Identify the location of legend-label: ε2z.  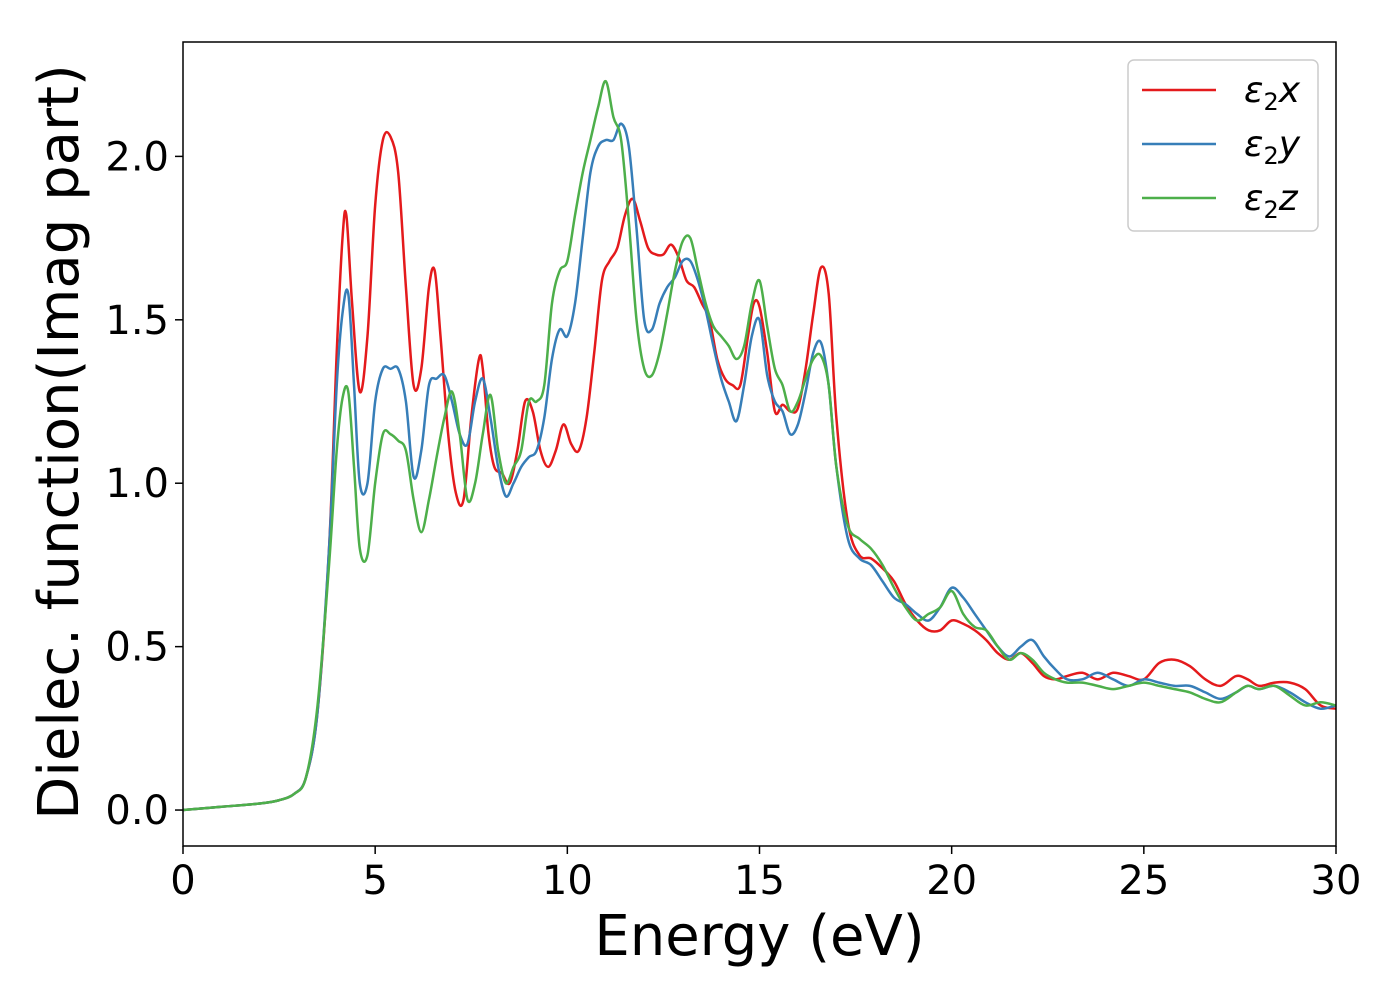
(1271, 201).